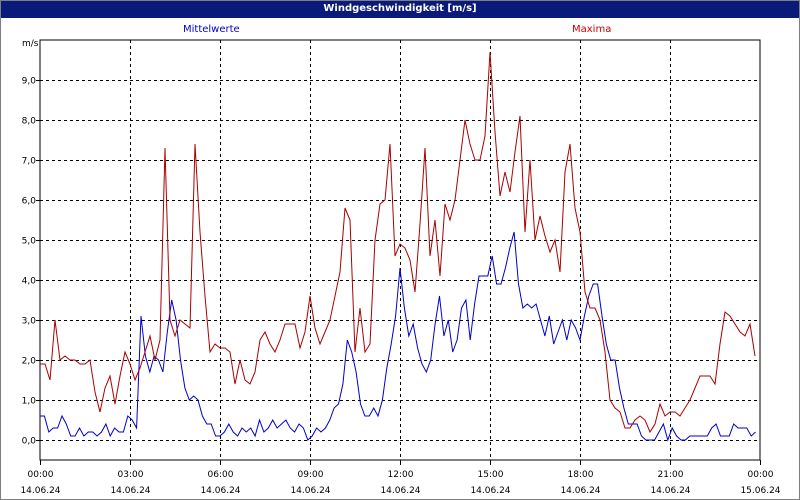  I want to click on title-bar: Windgeschwindigkeit [m/s], so click(400, 9).